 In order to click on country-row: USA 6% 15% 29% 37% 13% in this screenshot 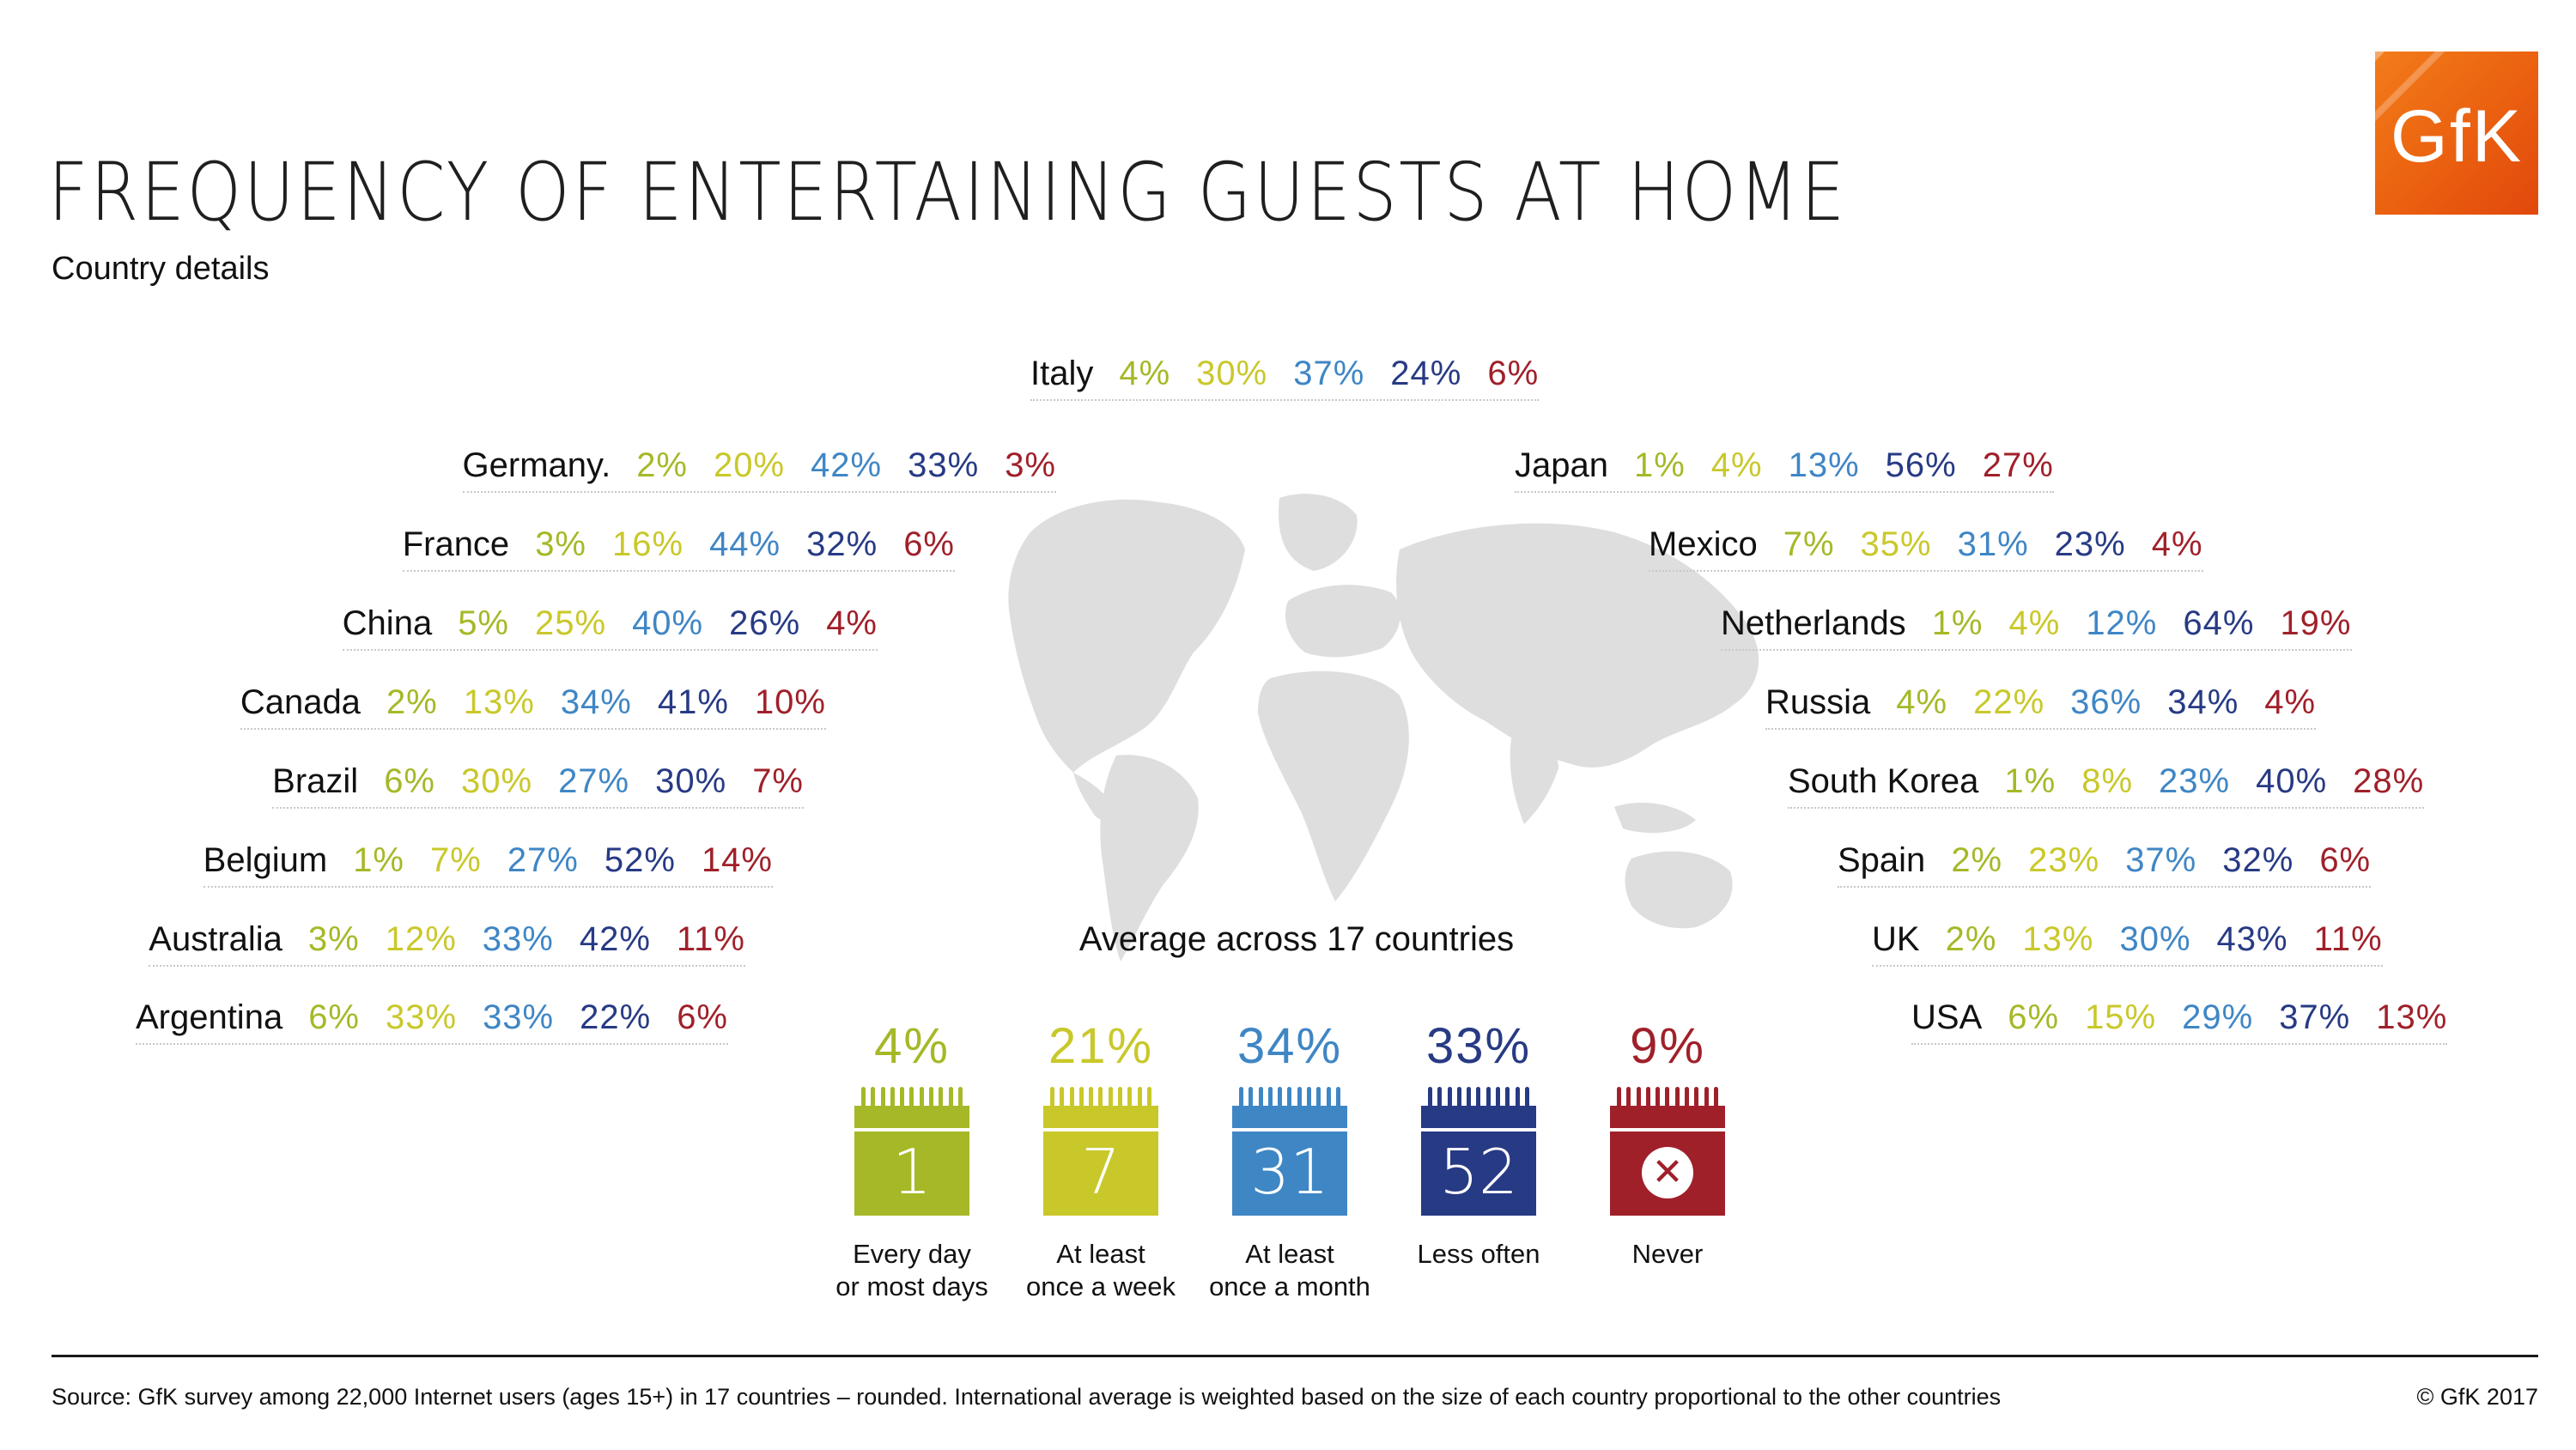, I will do `click(2179, 1019)`.